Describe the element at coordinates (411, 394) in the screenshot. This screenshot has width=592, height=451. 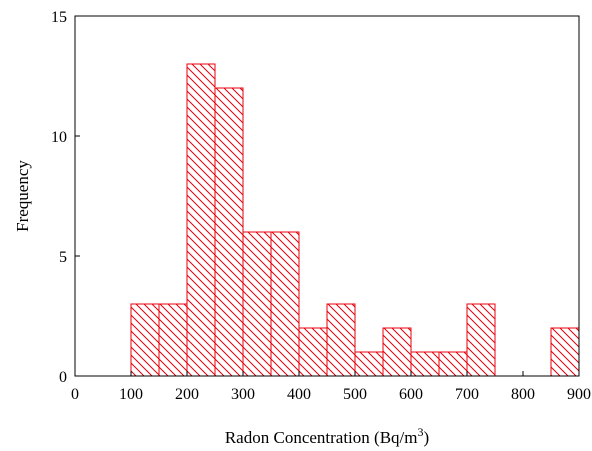
I see `x-tick-label: 600` at that location.